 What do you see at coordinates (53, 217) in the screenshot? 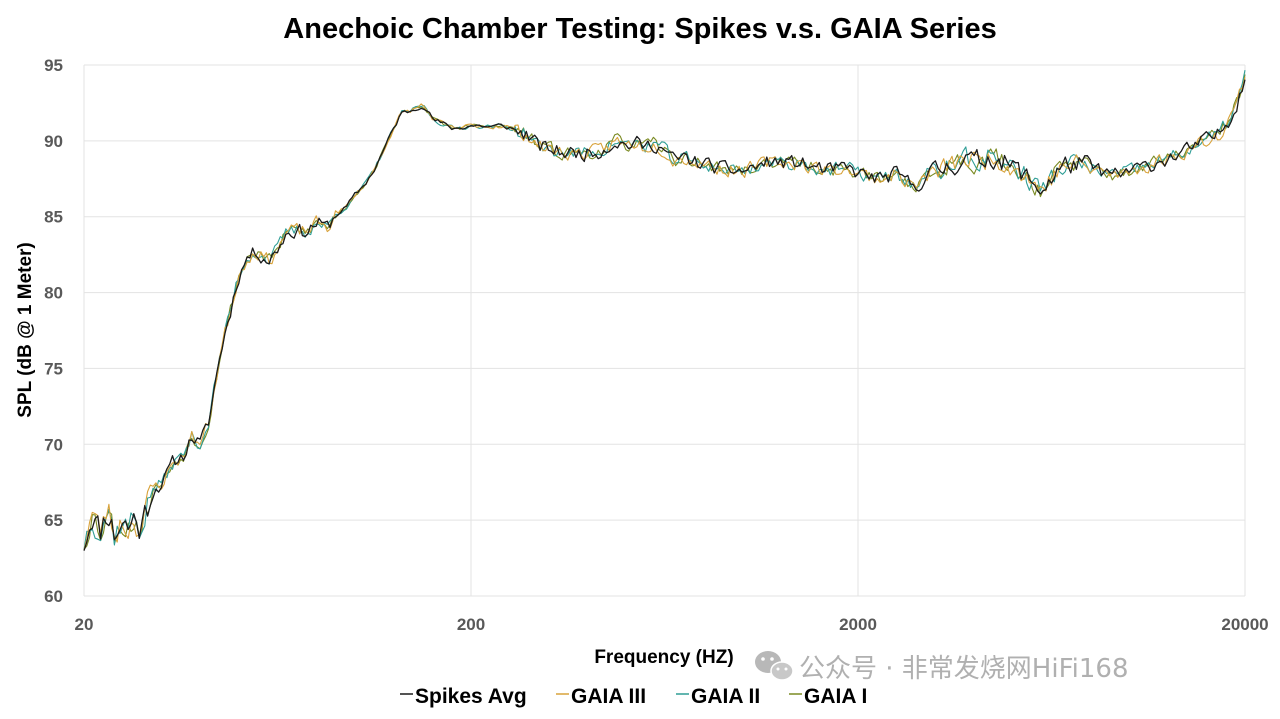
I see `y-tick-label: 85` at bounding box center [53, 217].